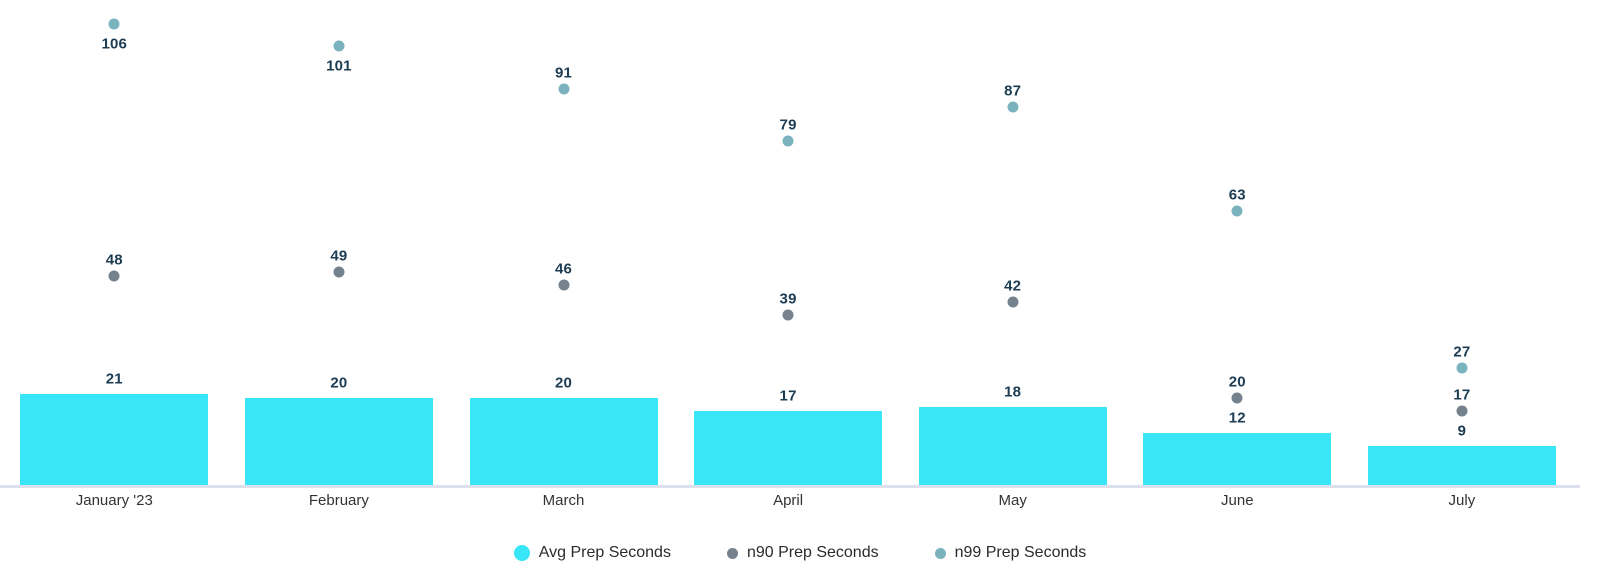 Image resolution: width=1600 pixels, height=581 pixels. Describe the element at coordinates (1020, 552) in the screenshot. I see `legend-label: n99 Prep Seconds` at that location.